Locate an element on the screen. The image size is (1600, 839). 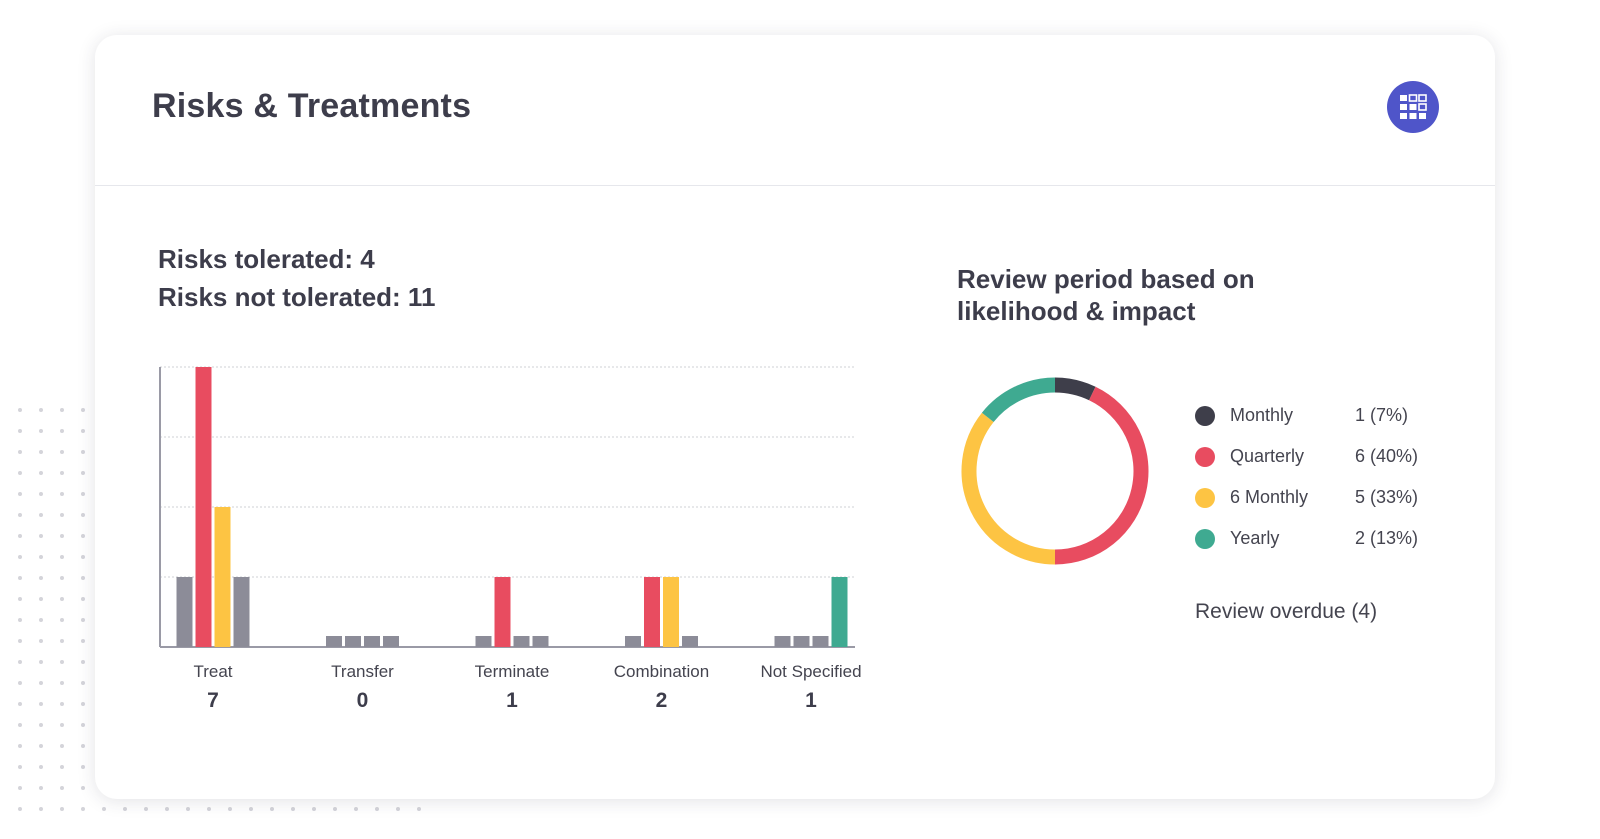
legend-value: 6 (40%) is located at coordinates (1387, 456).